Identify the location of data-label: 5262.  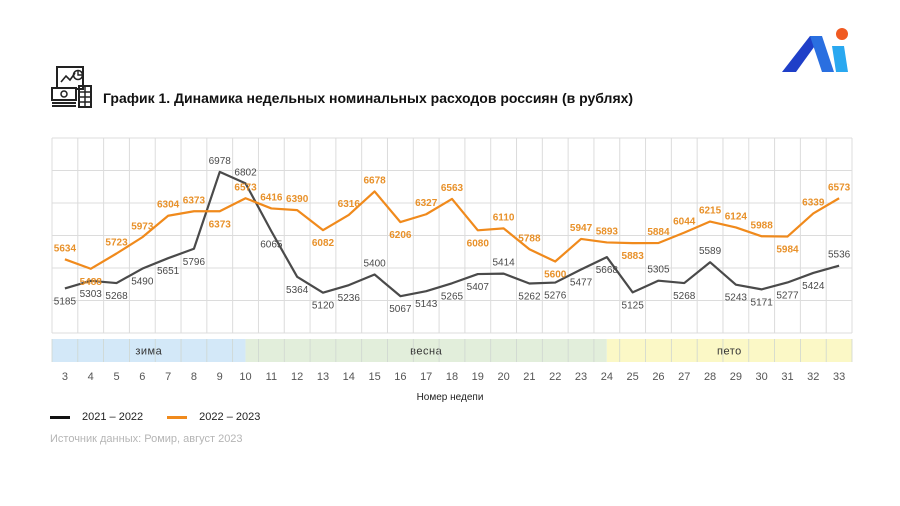
(529, 296).